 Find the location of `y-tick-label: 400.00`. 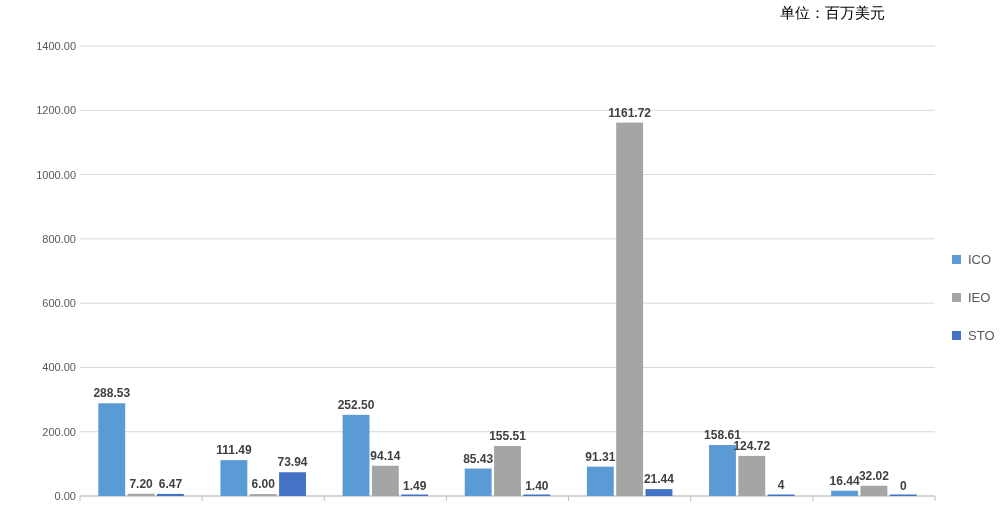

y-tick-label: 400.00 is located at coordinates (59, 367).